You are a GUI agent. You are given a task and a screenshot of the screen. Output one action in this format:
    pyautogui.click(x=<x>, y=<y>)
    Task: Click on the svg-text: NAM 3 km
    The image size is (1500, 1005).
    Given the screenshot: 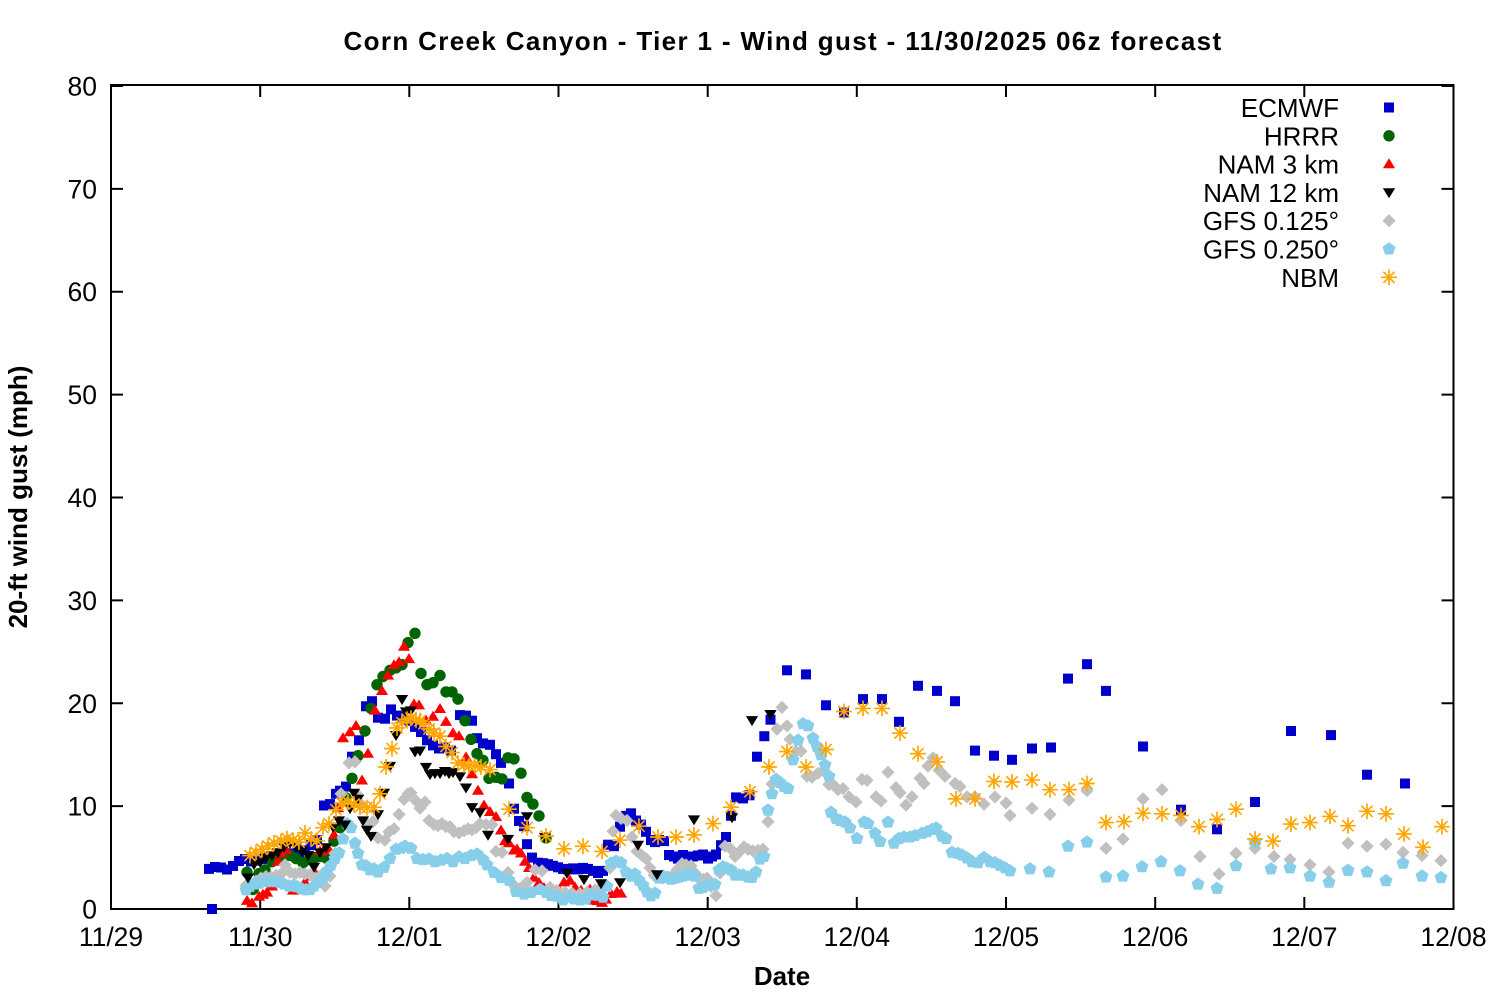 What is the action you would take?
    pyautogui.click(x=1278, y=165)
    